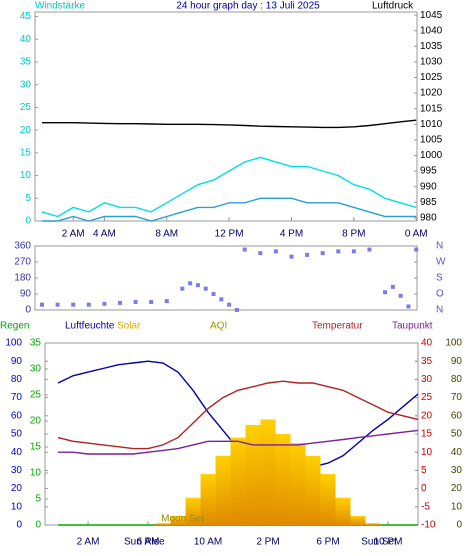 This screenshot has width=467, height=556. Describe the element at coordinates (453, 343) in the screenshot. I see `y4-tick-label: 100` at that location.